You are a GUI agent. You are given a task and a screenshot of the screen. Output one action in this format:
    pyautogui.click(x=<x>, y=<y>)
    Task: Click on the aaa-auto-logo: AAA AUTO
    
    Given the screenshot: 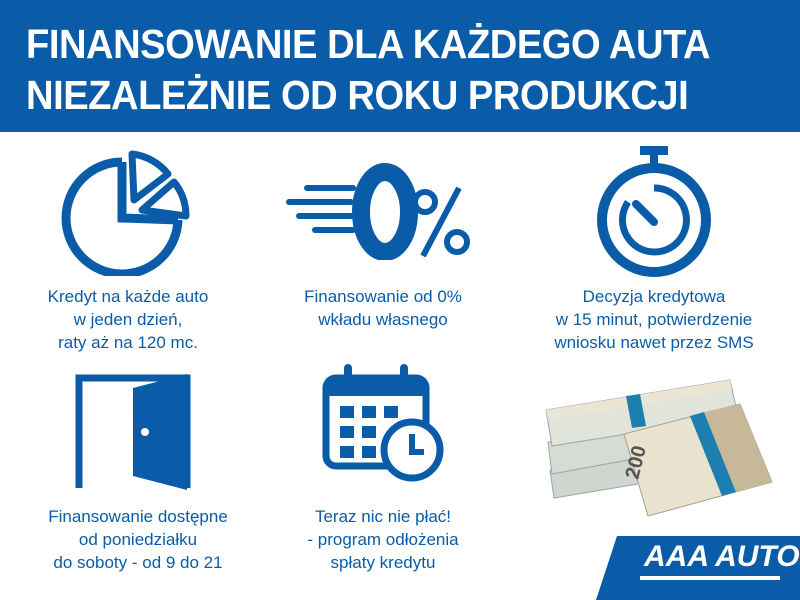 What is the action you would take?
    pyautogui.click(x=698, y=568)
    